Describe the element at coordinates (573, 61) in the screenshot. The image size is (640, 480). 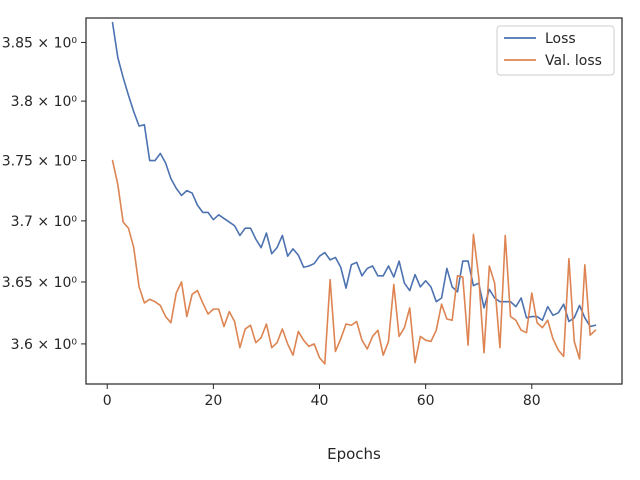
I see `legend-label-val-loss: Val. loss` at that location.